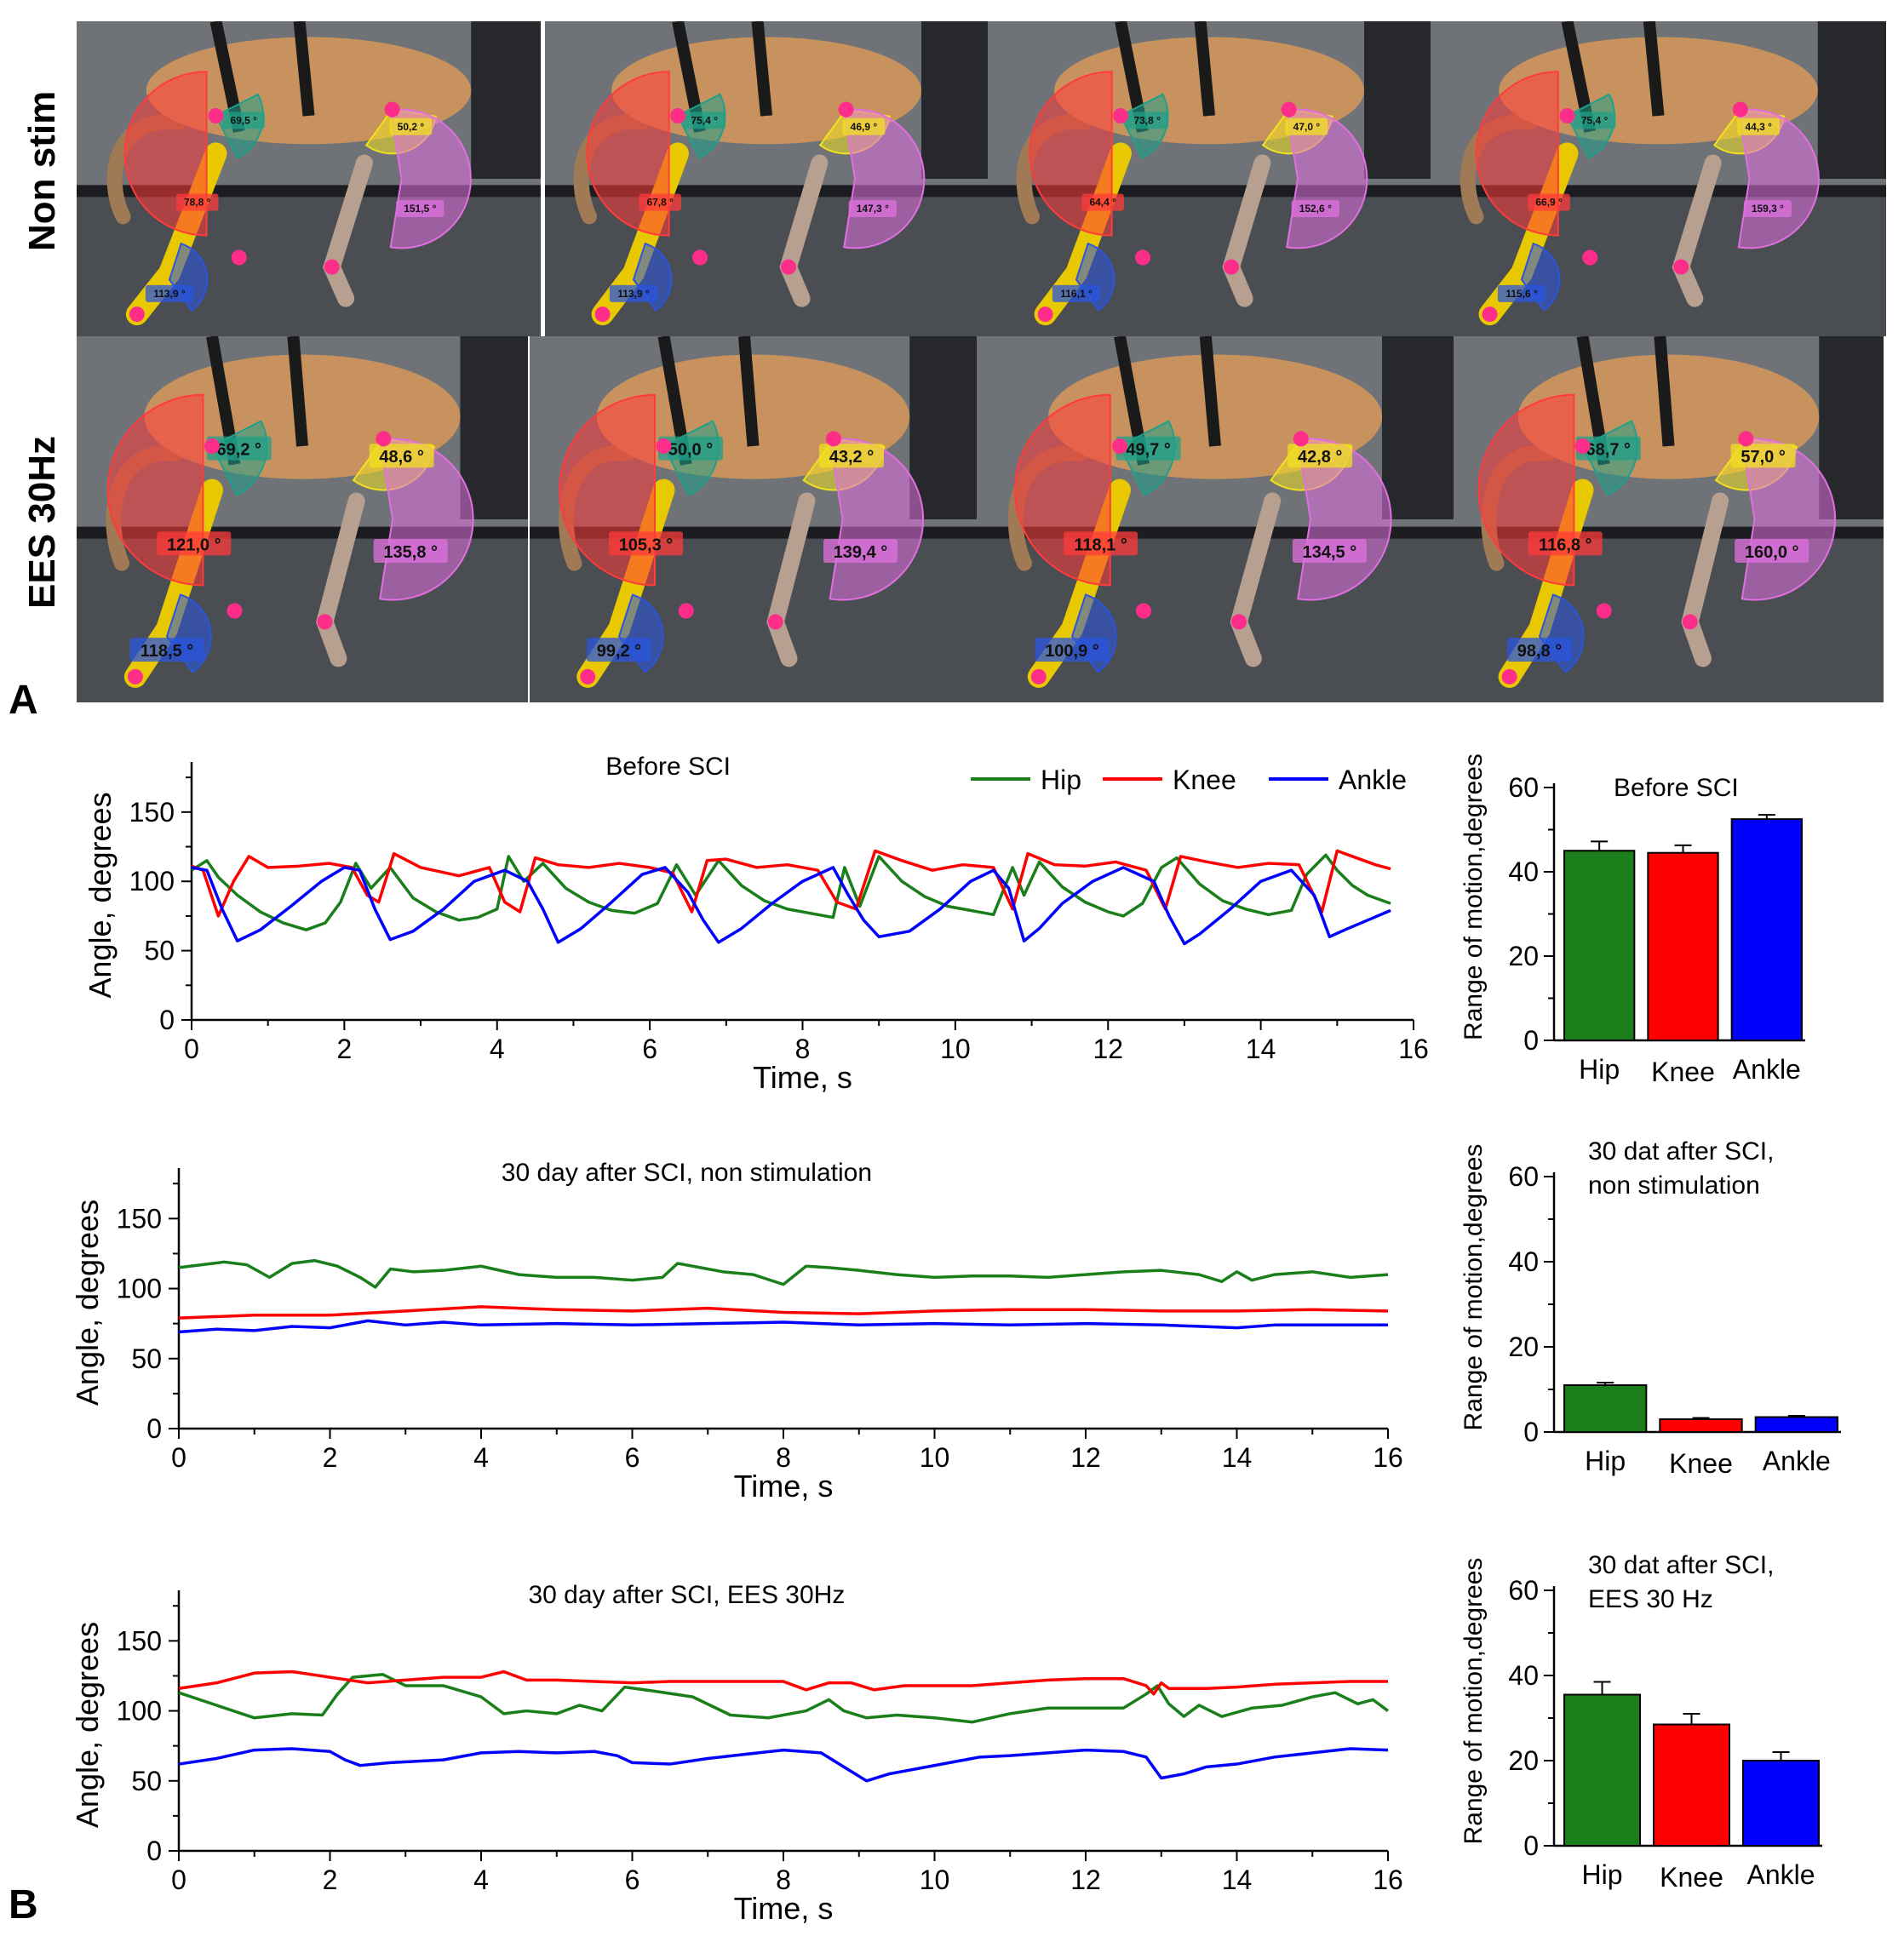 Image resolution: width=1904 pixels, height=1936 pixels. What do you see at coordinates (302, 519) in the screenshot?
I see `photo-illustration: 69,2 ° 121,0 ° 118,5 ° 48,6 ° 135,8 °` at bounding box center [302, 519].